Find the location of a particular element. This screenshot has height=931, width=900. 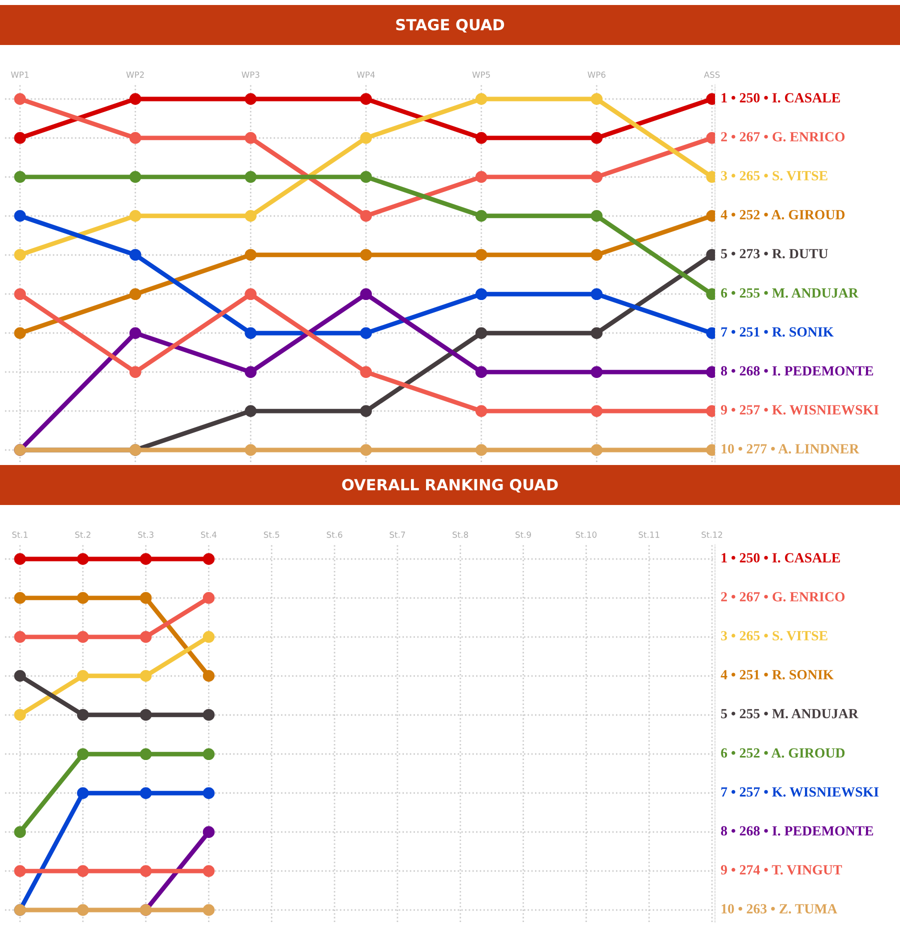

x-tick-label: St.12 is located at coordinates (712, 535).